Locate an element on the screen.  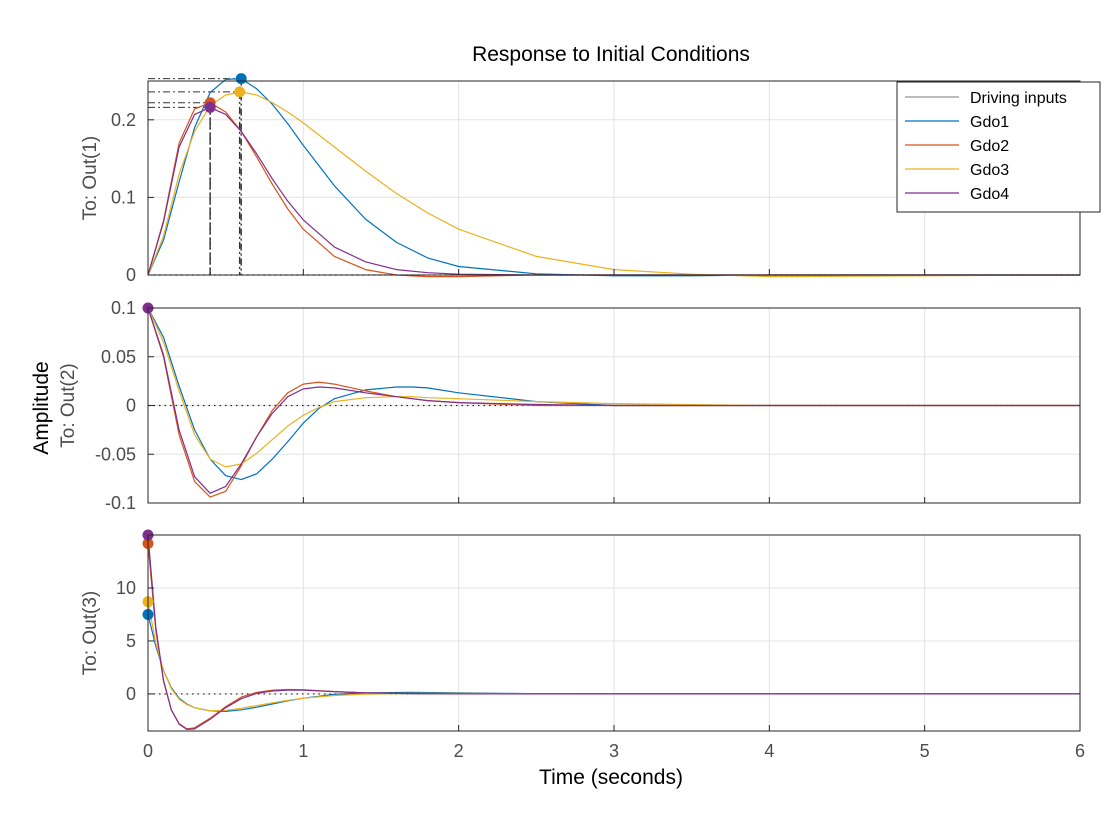
x-tick-label: 4 is located at coordinates (769, 751).